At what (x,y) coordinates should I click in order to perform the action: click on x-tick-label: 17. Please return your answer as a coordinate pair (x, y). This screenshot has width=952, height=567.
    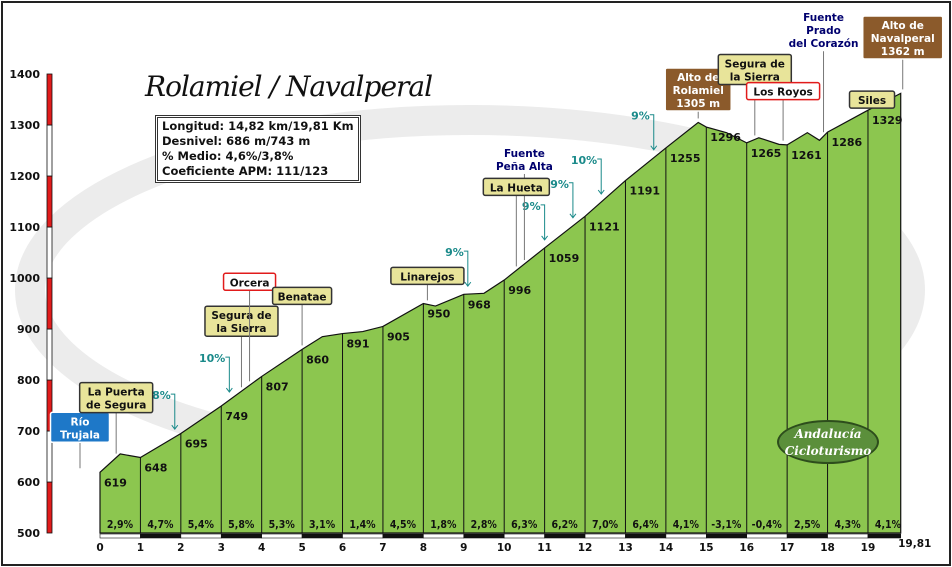
    Looking at the image, I should click on (787, 548).